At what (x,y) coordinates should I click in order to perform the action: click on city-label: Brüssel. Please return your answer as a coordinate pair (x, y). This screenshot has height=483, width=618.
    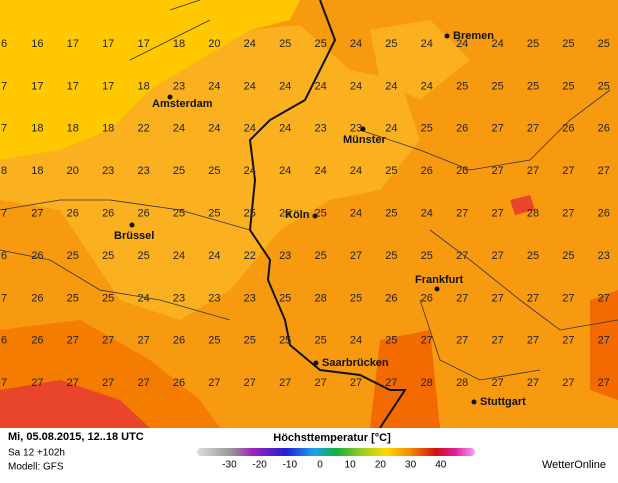
    Looking at the image, I should click on (134, 236).